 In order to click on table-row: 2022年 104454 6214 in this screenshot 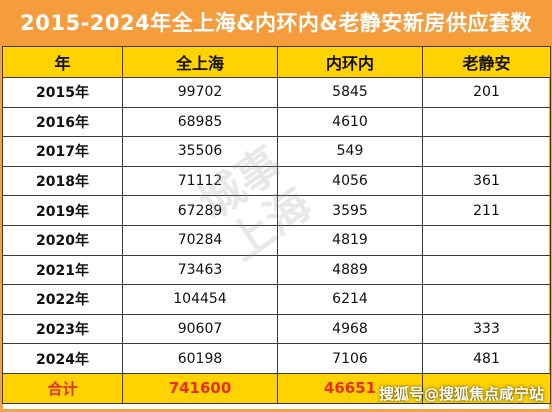, I will do `click(276, 299)`.